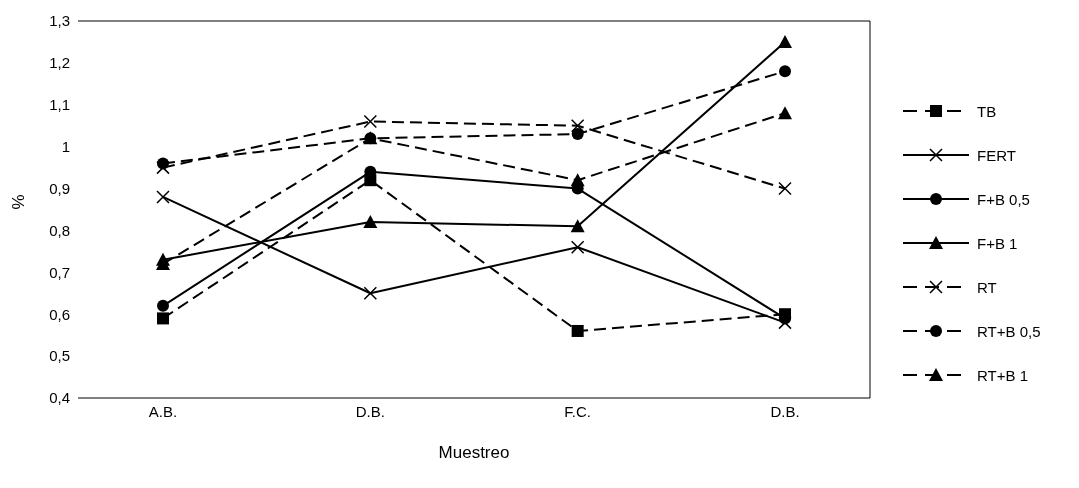 This screenshot has height=488, width=1079. I want to click on legend-label: RT, so click(987, 287).